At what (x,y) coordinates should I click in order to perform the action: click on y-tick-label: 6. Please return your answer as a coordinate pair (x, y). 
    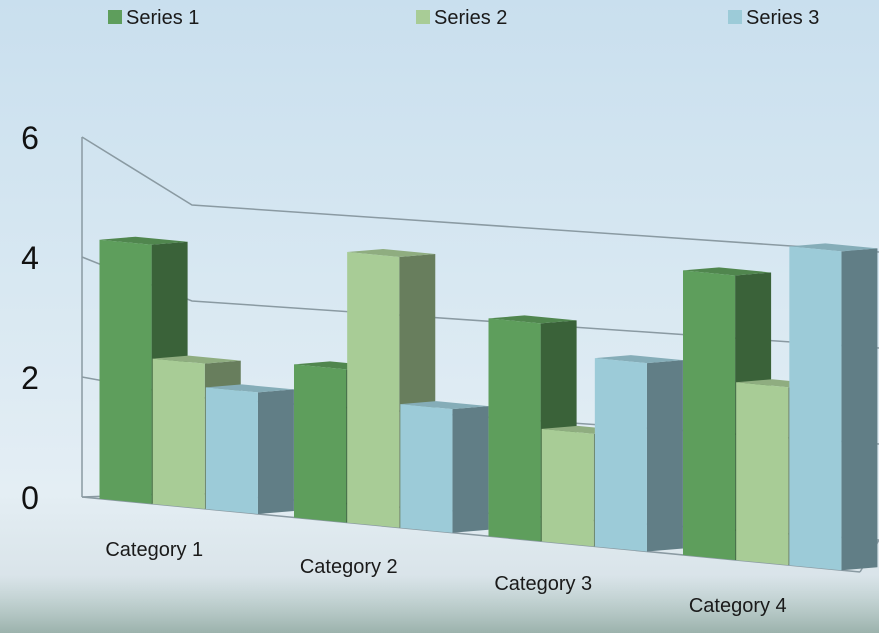
    Looking at the image, I should click on (30, 138).